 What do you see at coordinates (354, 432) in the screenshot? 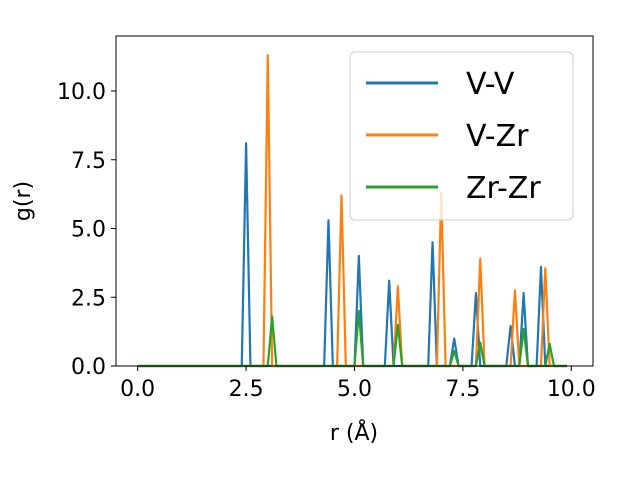
I see `x-axis-label: r (Å)` at bounding box center [354, 432].